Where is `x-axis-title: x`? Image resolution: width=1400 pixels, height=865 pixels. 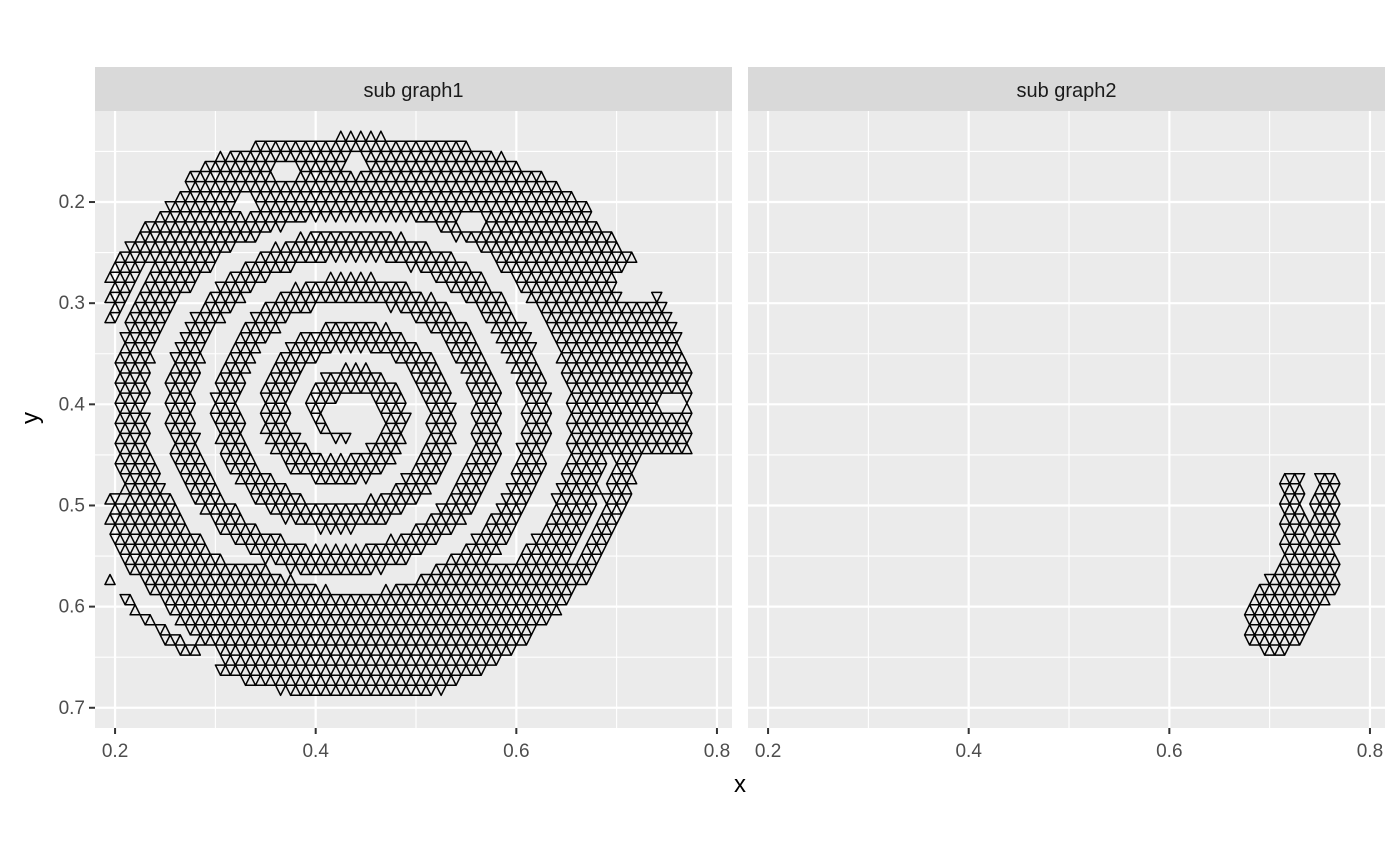
x-axis-title: x is located at coordinates (740, 784).